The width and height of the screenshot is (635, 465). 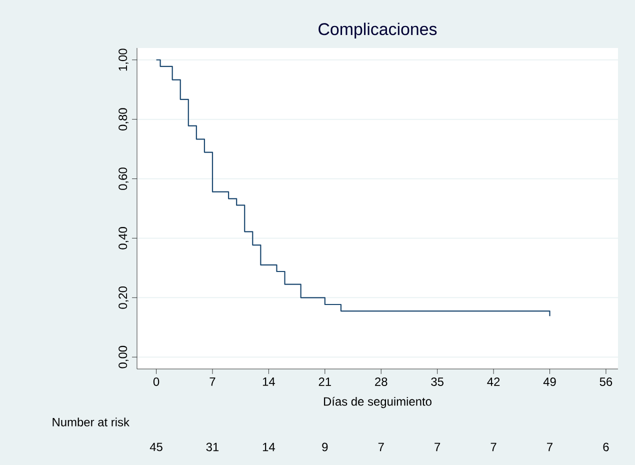 What do you see at coordinates (268, 382) in the screenshot?
I see `x-tick-label: 14` at bounding box center [268, 382].